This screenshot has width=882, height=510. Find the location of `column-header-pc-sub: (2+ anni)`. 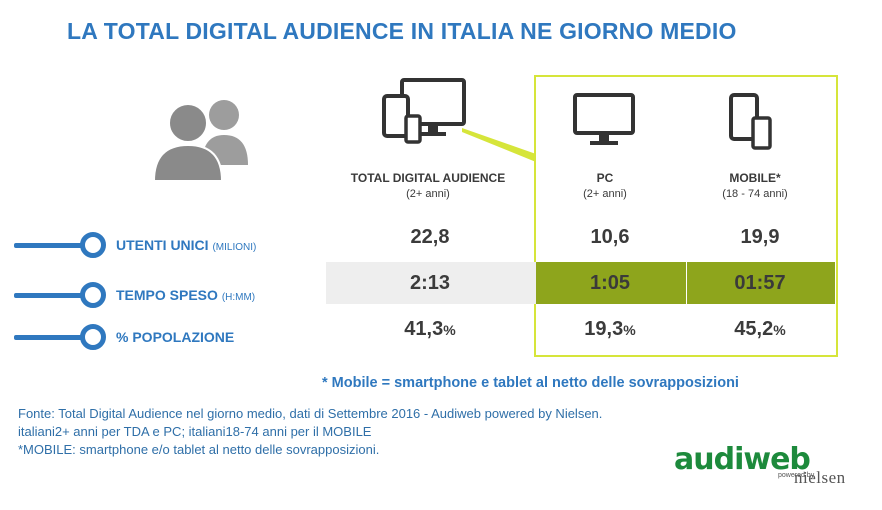

column-header-pc-sub: (2+ anni) is located at coordinates (605, 194).